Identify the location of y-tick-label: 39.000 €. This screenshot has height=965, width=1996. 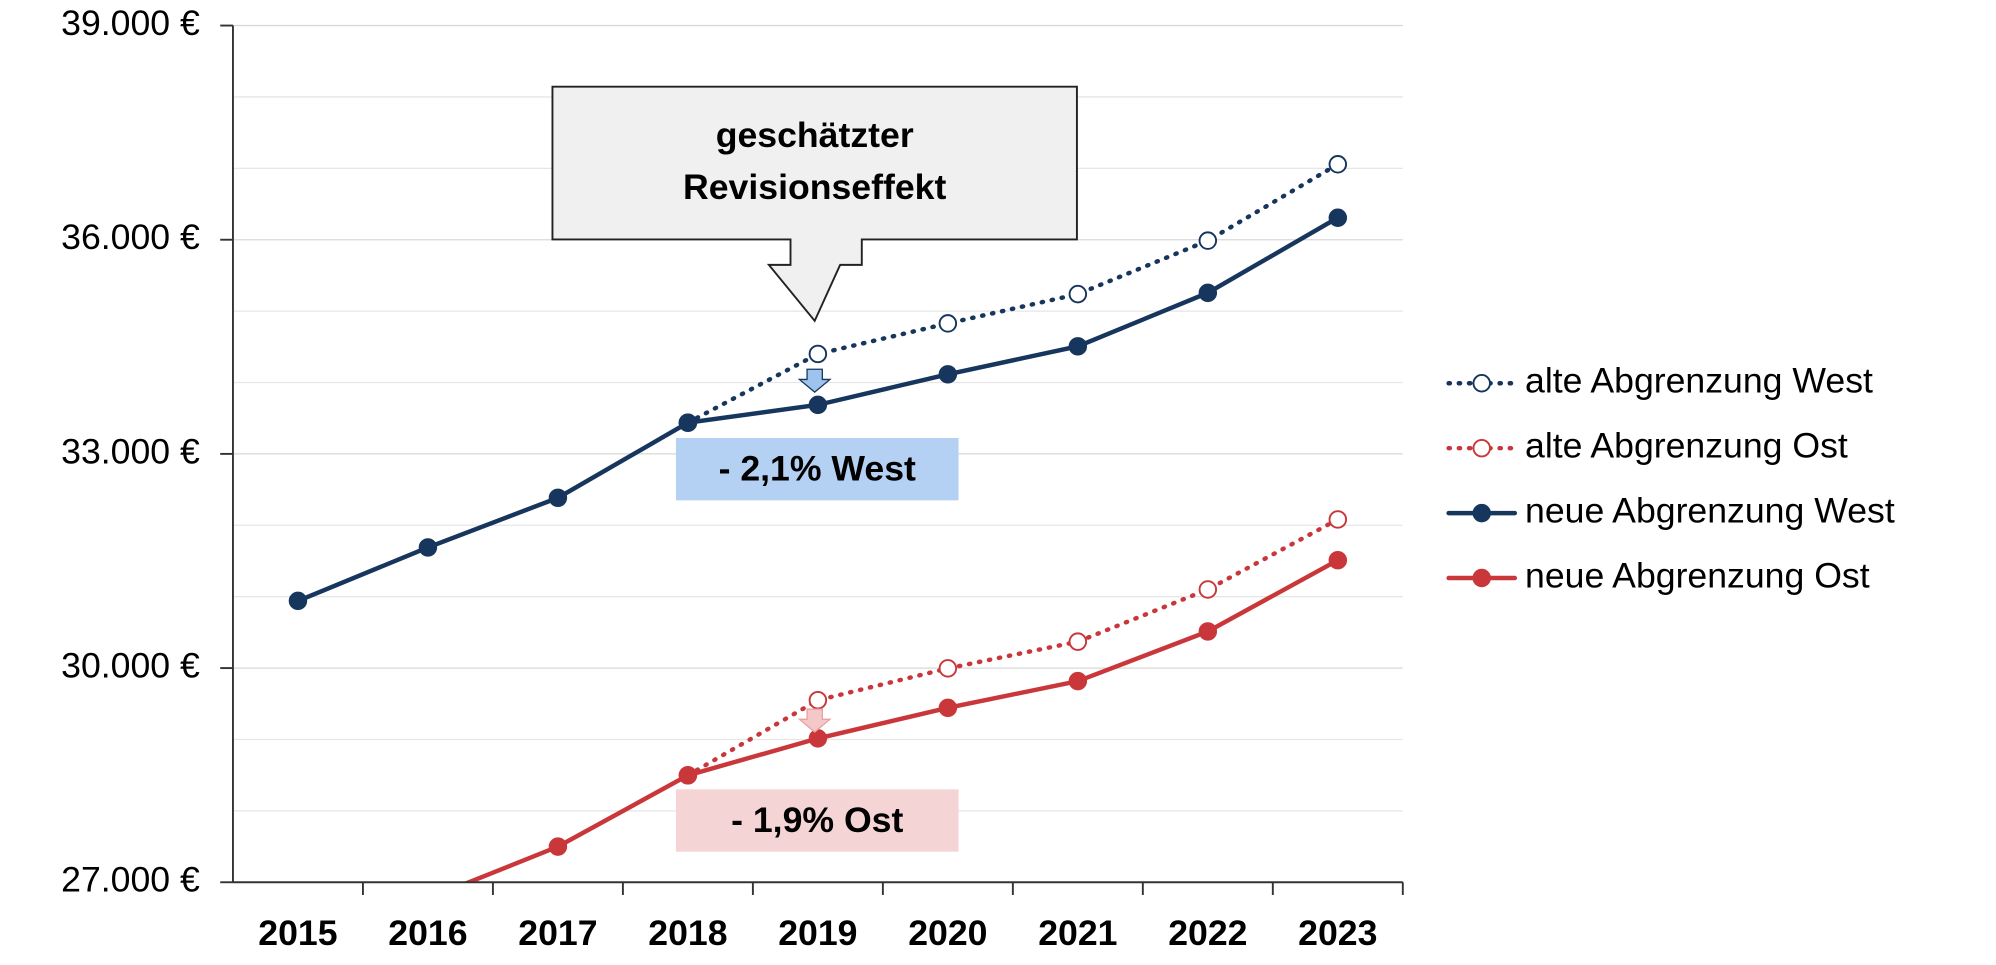
(130, 23).